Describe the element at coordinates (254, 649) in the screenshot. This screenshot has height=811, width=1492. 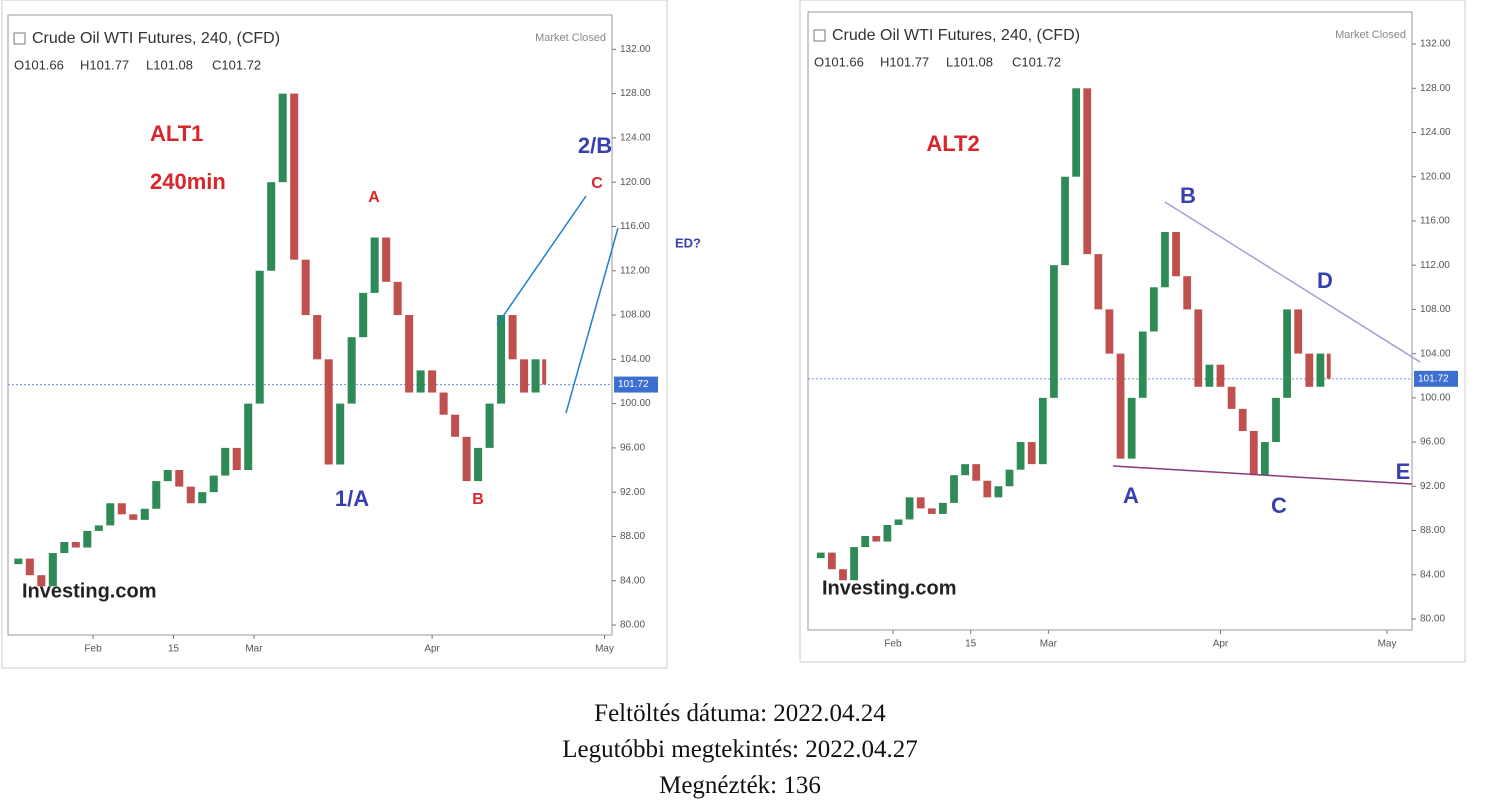
I see `x-tick-label: Mar` at that location.